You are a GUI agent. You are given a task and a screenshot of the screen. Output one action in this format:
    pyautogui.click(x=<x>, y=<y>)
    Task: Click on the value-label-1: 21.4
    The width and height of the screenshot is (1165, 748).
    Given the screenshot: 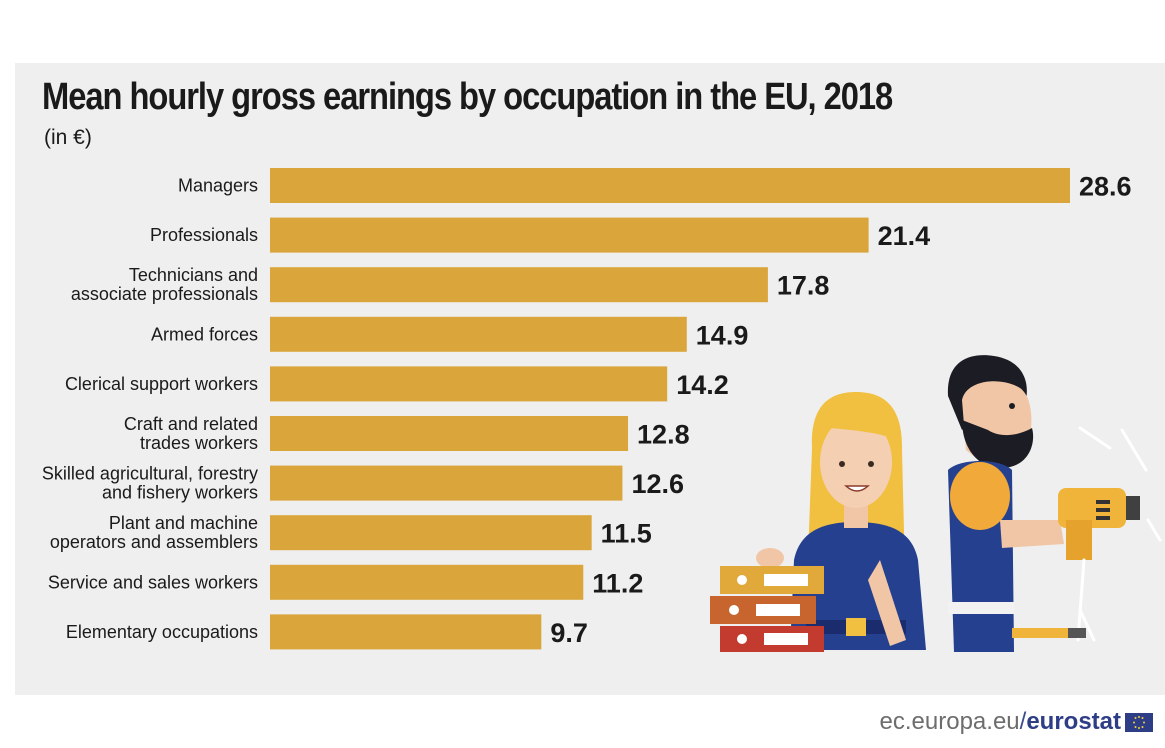 What is the action you would take?
    pyautogui.click(x=904, y=236)
    